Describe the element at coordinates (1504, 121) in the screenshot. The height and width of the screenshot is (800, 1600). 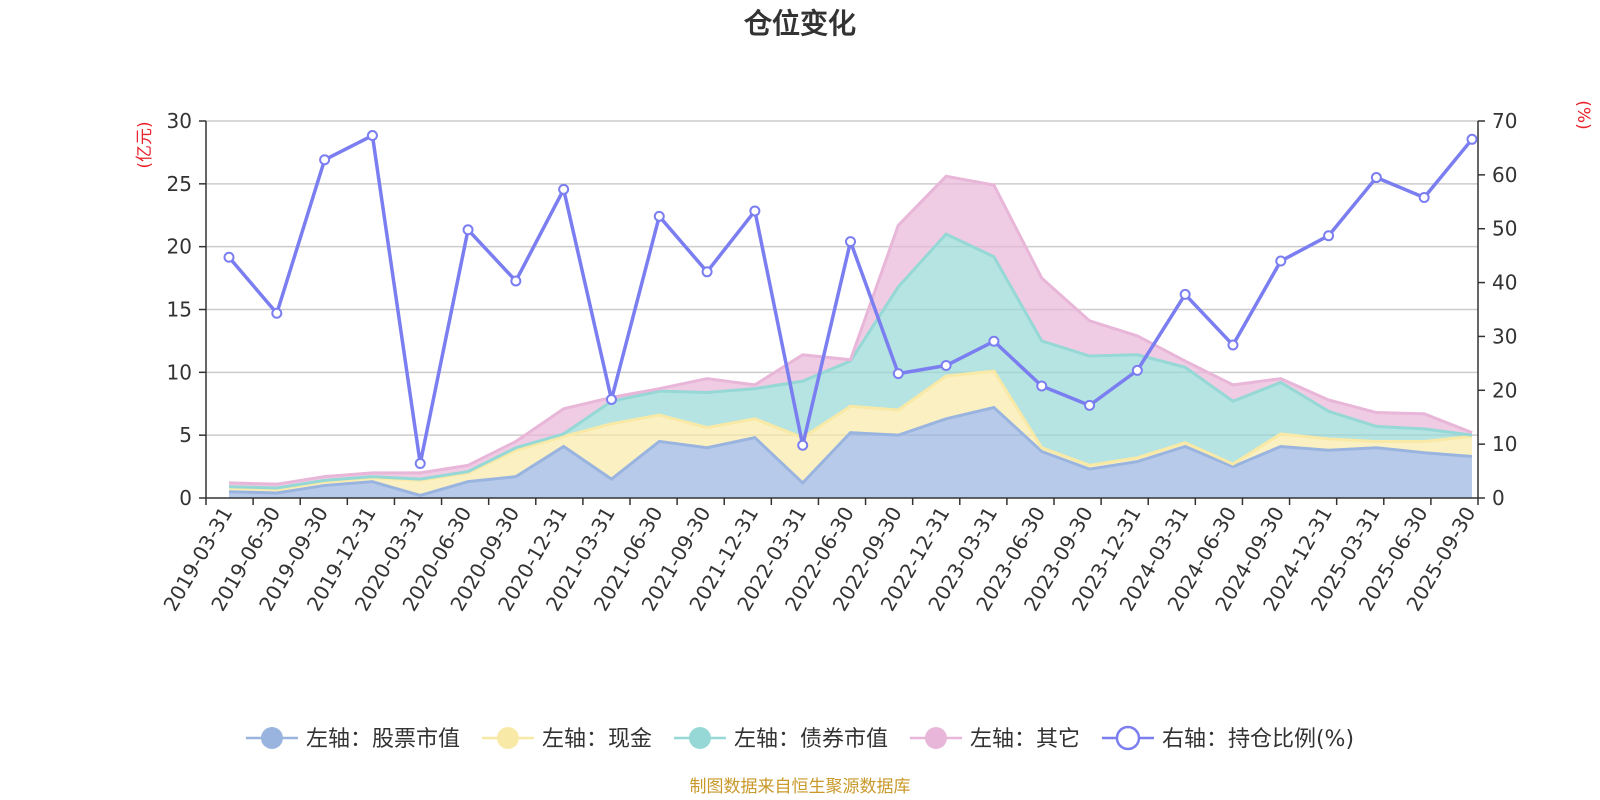
I see `right-tick-label: 70` at that location.